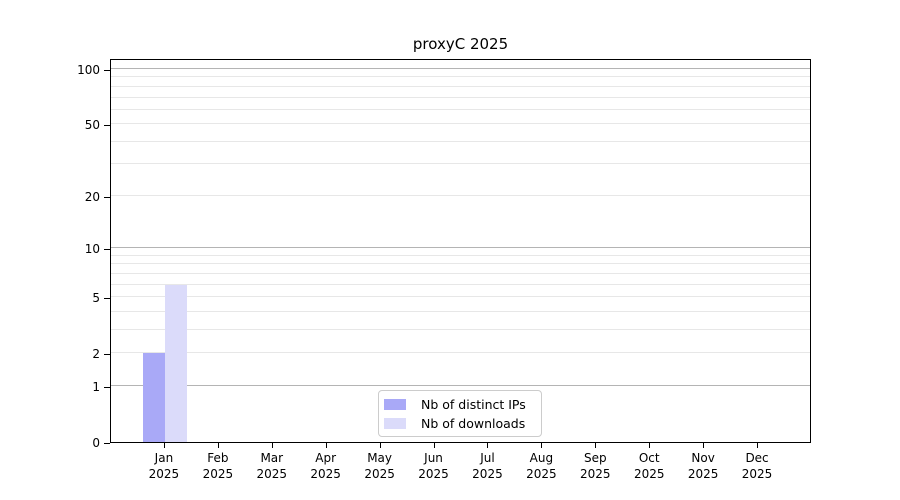  Describe the element at coordinates (541, 466) in the screenshot. I see `x-tick-label-aug-2025: Aug 2025` at that location.